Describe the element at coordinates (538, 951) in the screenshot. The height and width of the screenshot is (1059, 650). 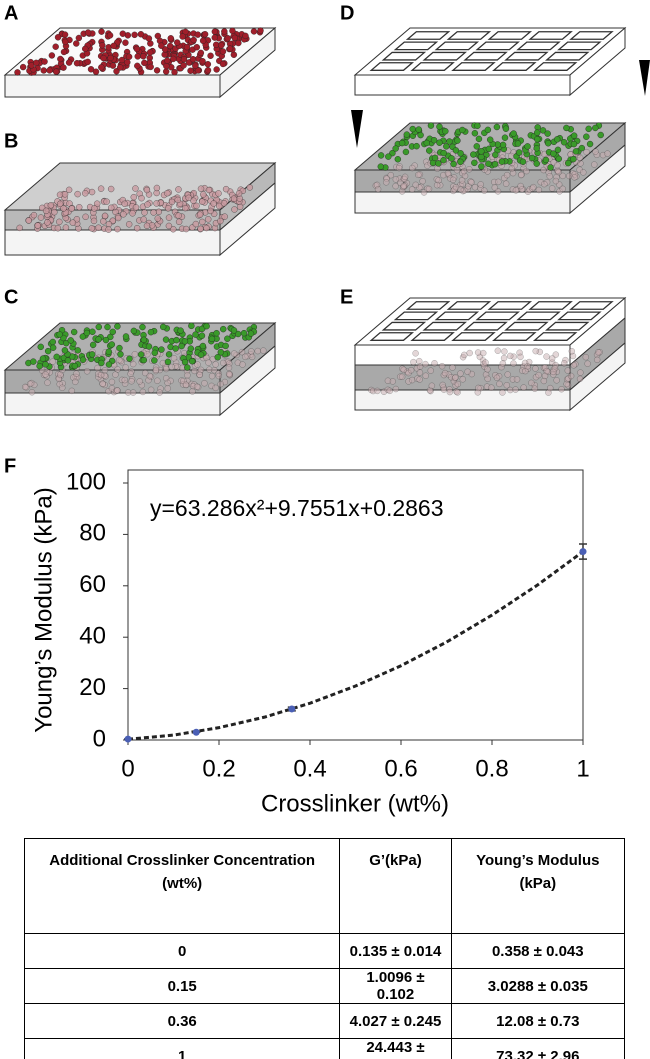
I see `table-cell: 0.358 ± 0.043` at that location.